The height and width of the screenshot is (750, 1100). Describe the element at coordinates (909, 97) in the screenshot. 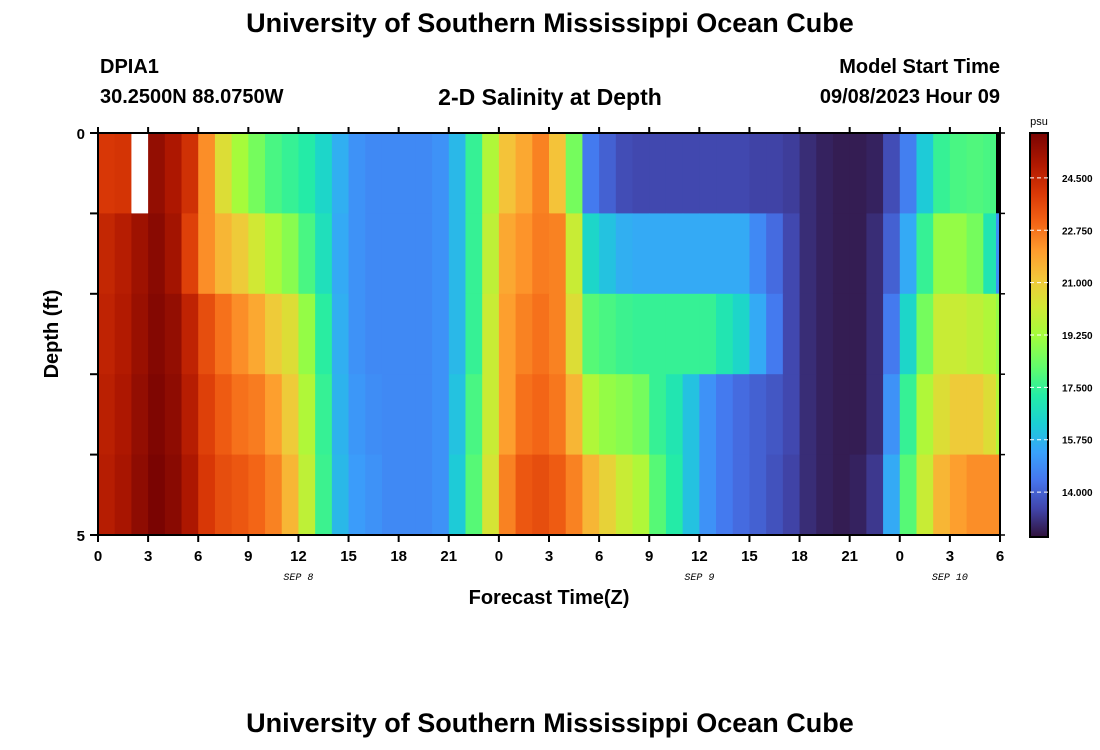

I see `model-start-value: 09/08/2023 Hour 09` at that location.